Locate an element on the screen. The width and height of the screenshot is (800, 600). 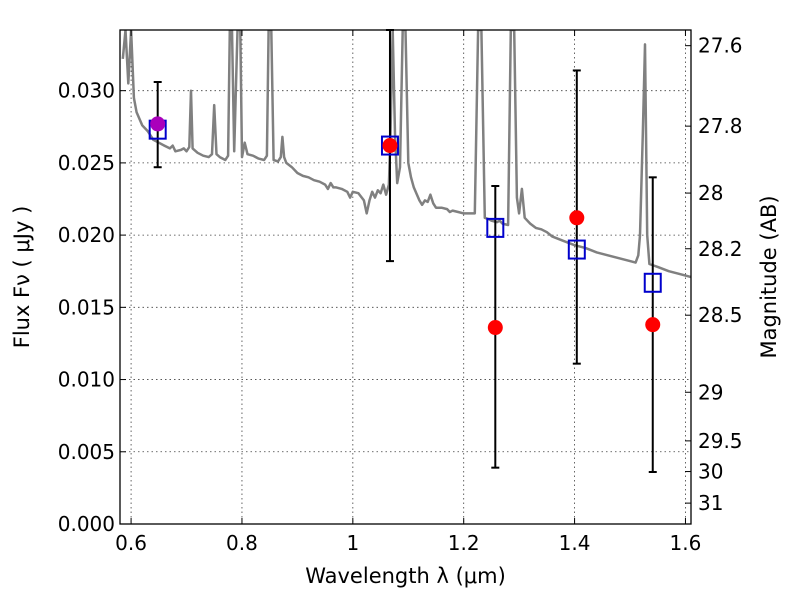
y2-tick-label: 29.5 is located at coordinates (720, 441).